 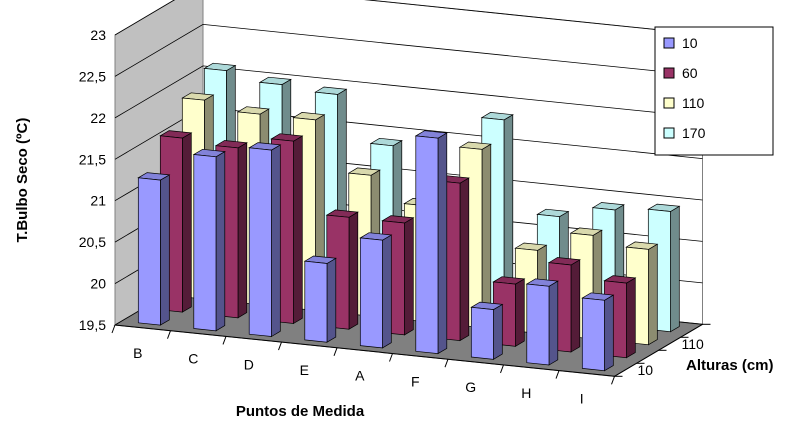 I want to click on bar-10-C, so click(x=209, y=240).